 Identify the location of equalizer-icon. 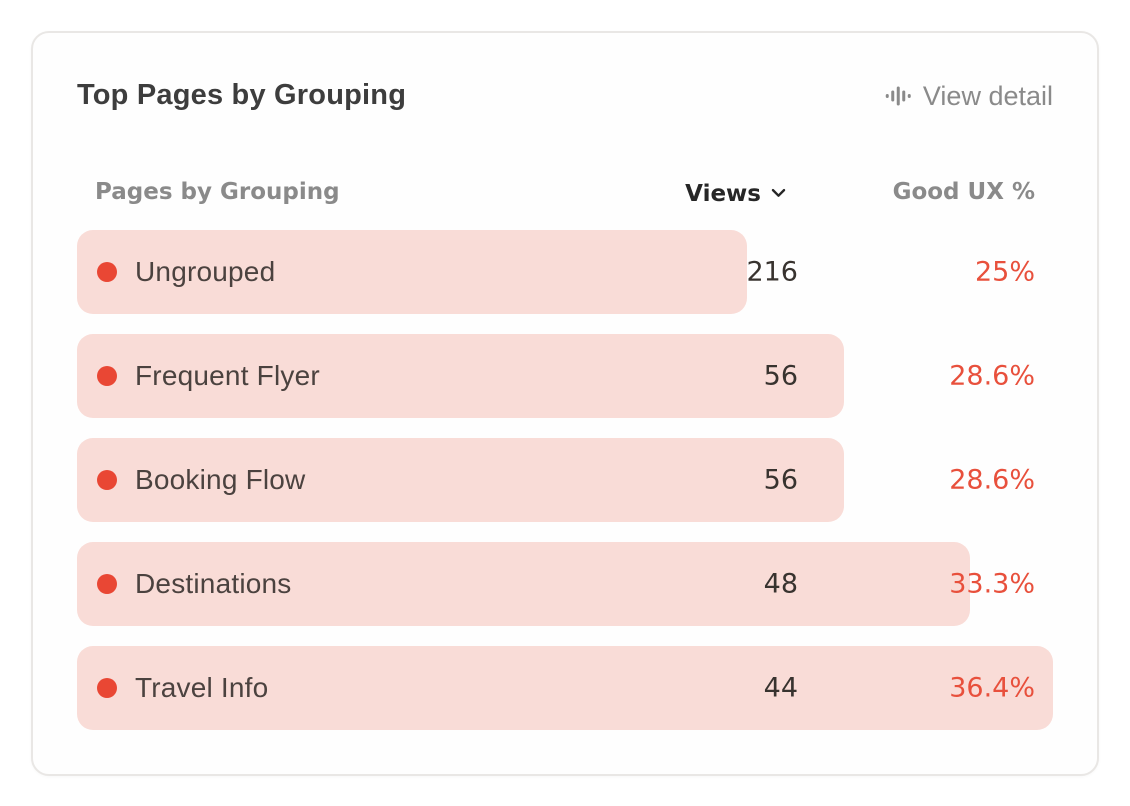
(898, 96).